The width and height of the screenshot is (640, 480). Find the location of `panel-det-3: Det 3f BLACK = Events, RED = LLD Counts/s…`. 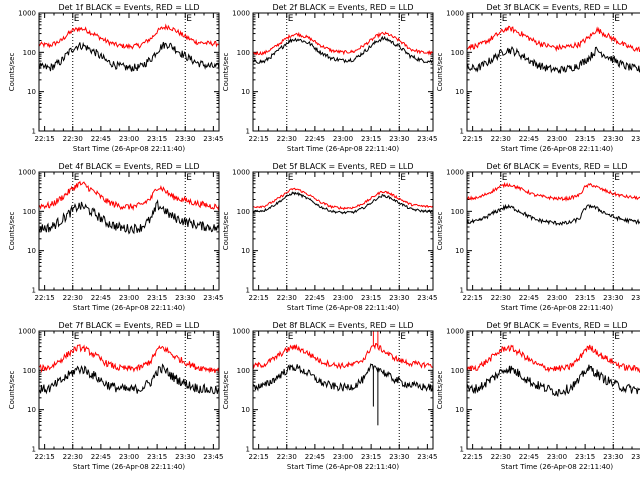

panel-det-3: Det 3f BLACK = Events, RED = LLD Counts/s… is located at coordinates (538, 78).